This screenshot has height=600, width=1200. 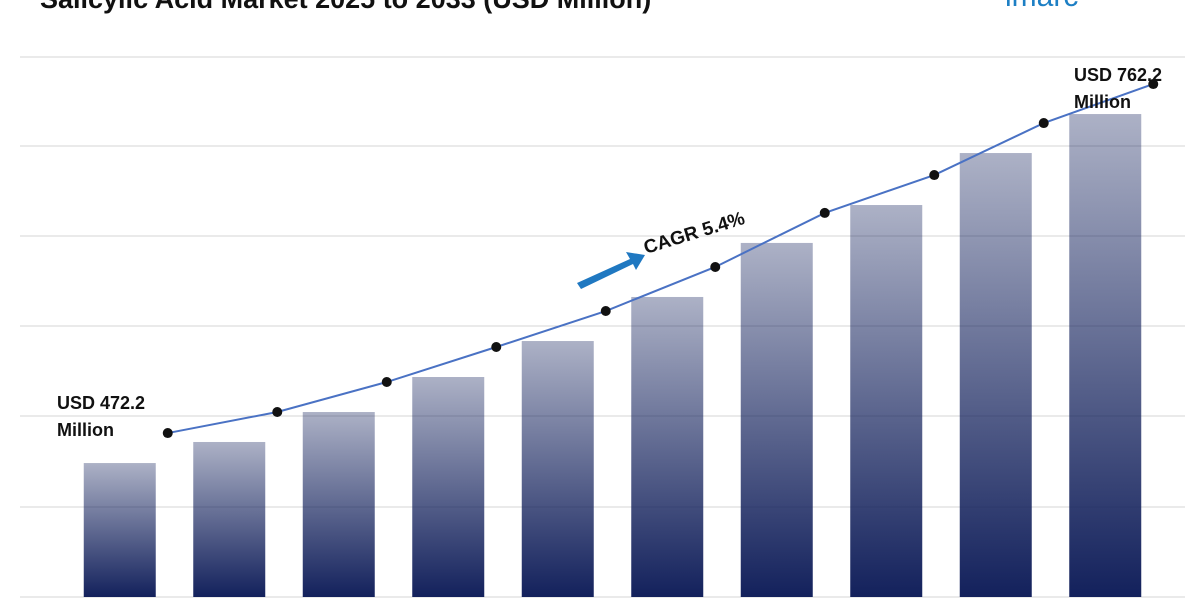 What do you see at coordinates (694, 233) in the screenshot?
I see `cagr-label: CAGR 5.4%` at bounding box center [694, 233].